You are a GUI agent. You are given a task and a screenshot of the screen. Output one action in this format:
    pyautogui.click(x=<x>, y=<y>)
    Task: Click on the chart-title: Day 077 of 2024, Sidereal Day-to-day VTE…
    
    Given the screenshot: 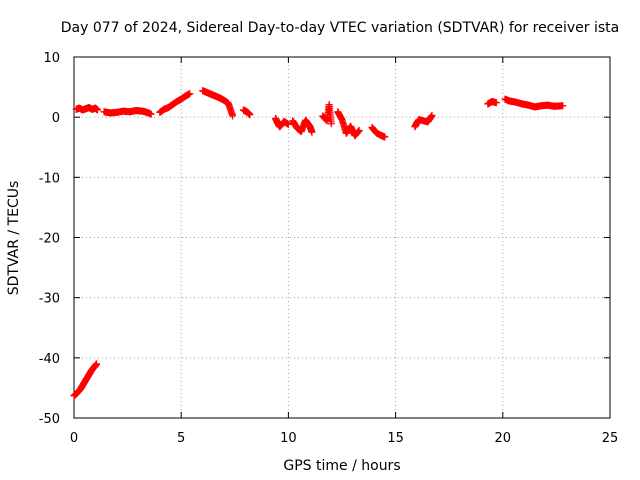 What is the action you would take?
    pyautogui.click(x=340, y=28)
    